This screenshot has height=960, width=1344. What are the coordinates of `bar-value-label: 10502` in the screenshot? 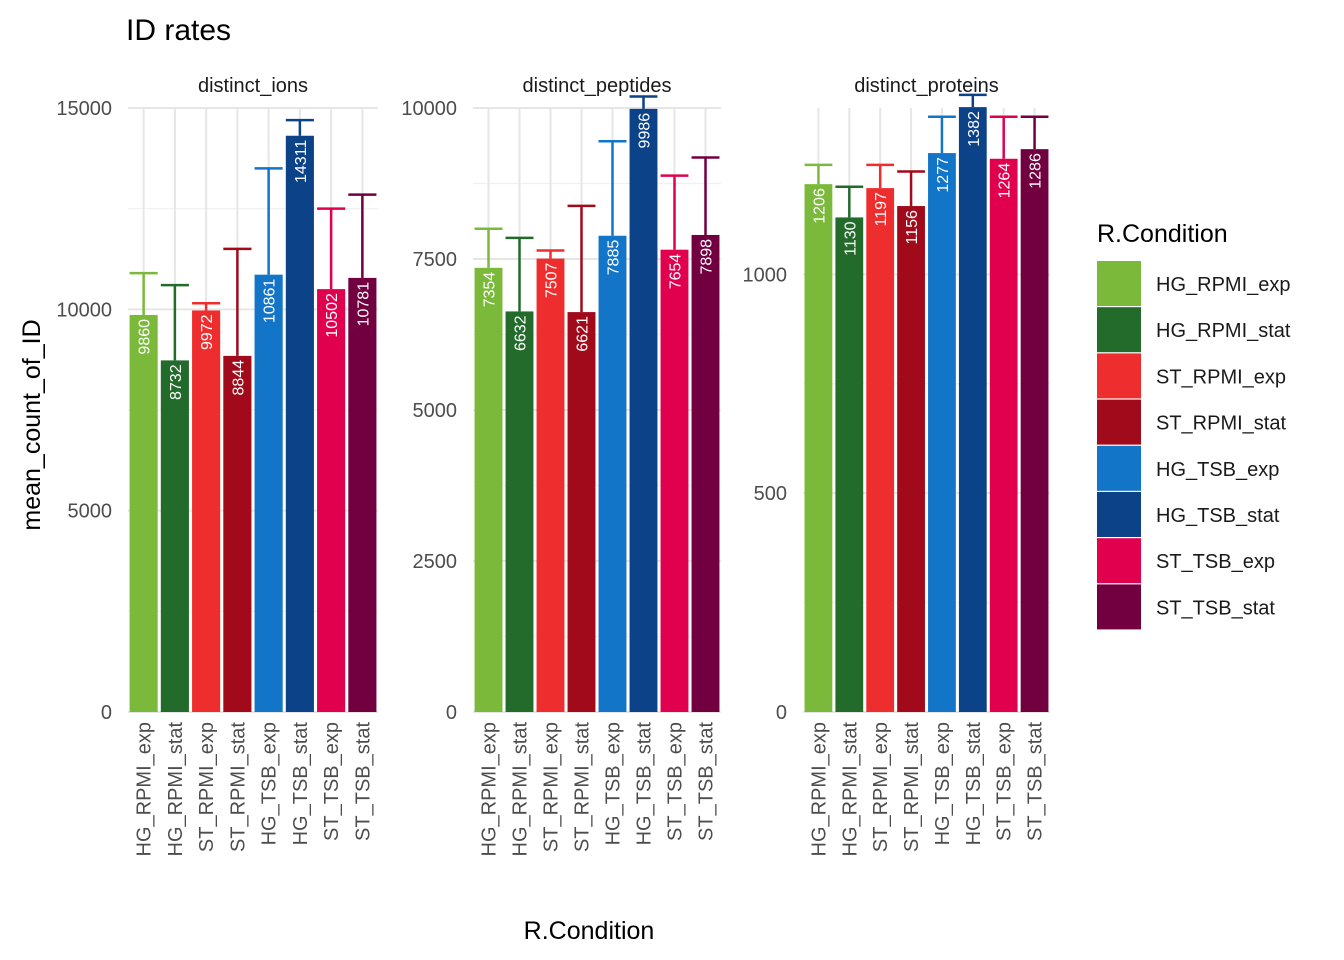 It's located at (332, 315).